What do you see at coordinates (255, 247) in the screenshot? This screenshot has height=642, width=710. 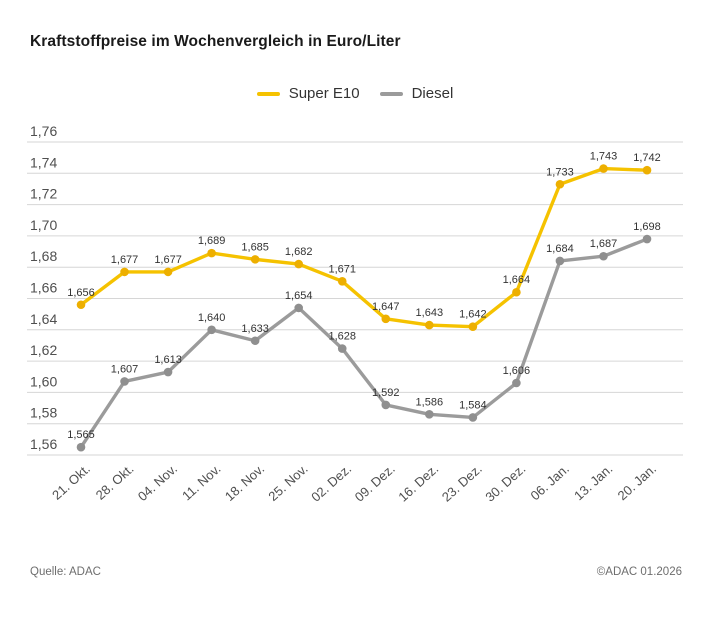 I see `data-label-super-e10: 1,685` at bounding box center [255, 247].